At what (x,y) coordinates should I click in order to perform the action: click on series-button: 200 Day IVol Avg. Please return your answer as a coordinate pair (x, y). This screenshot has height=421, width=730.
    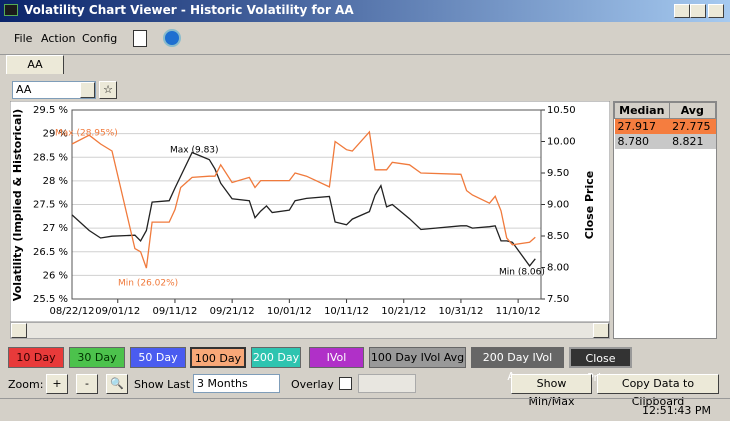
    Looking at the image, I should click on (517, 365).